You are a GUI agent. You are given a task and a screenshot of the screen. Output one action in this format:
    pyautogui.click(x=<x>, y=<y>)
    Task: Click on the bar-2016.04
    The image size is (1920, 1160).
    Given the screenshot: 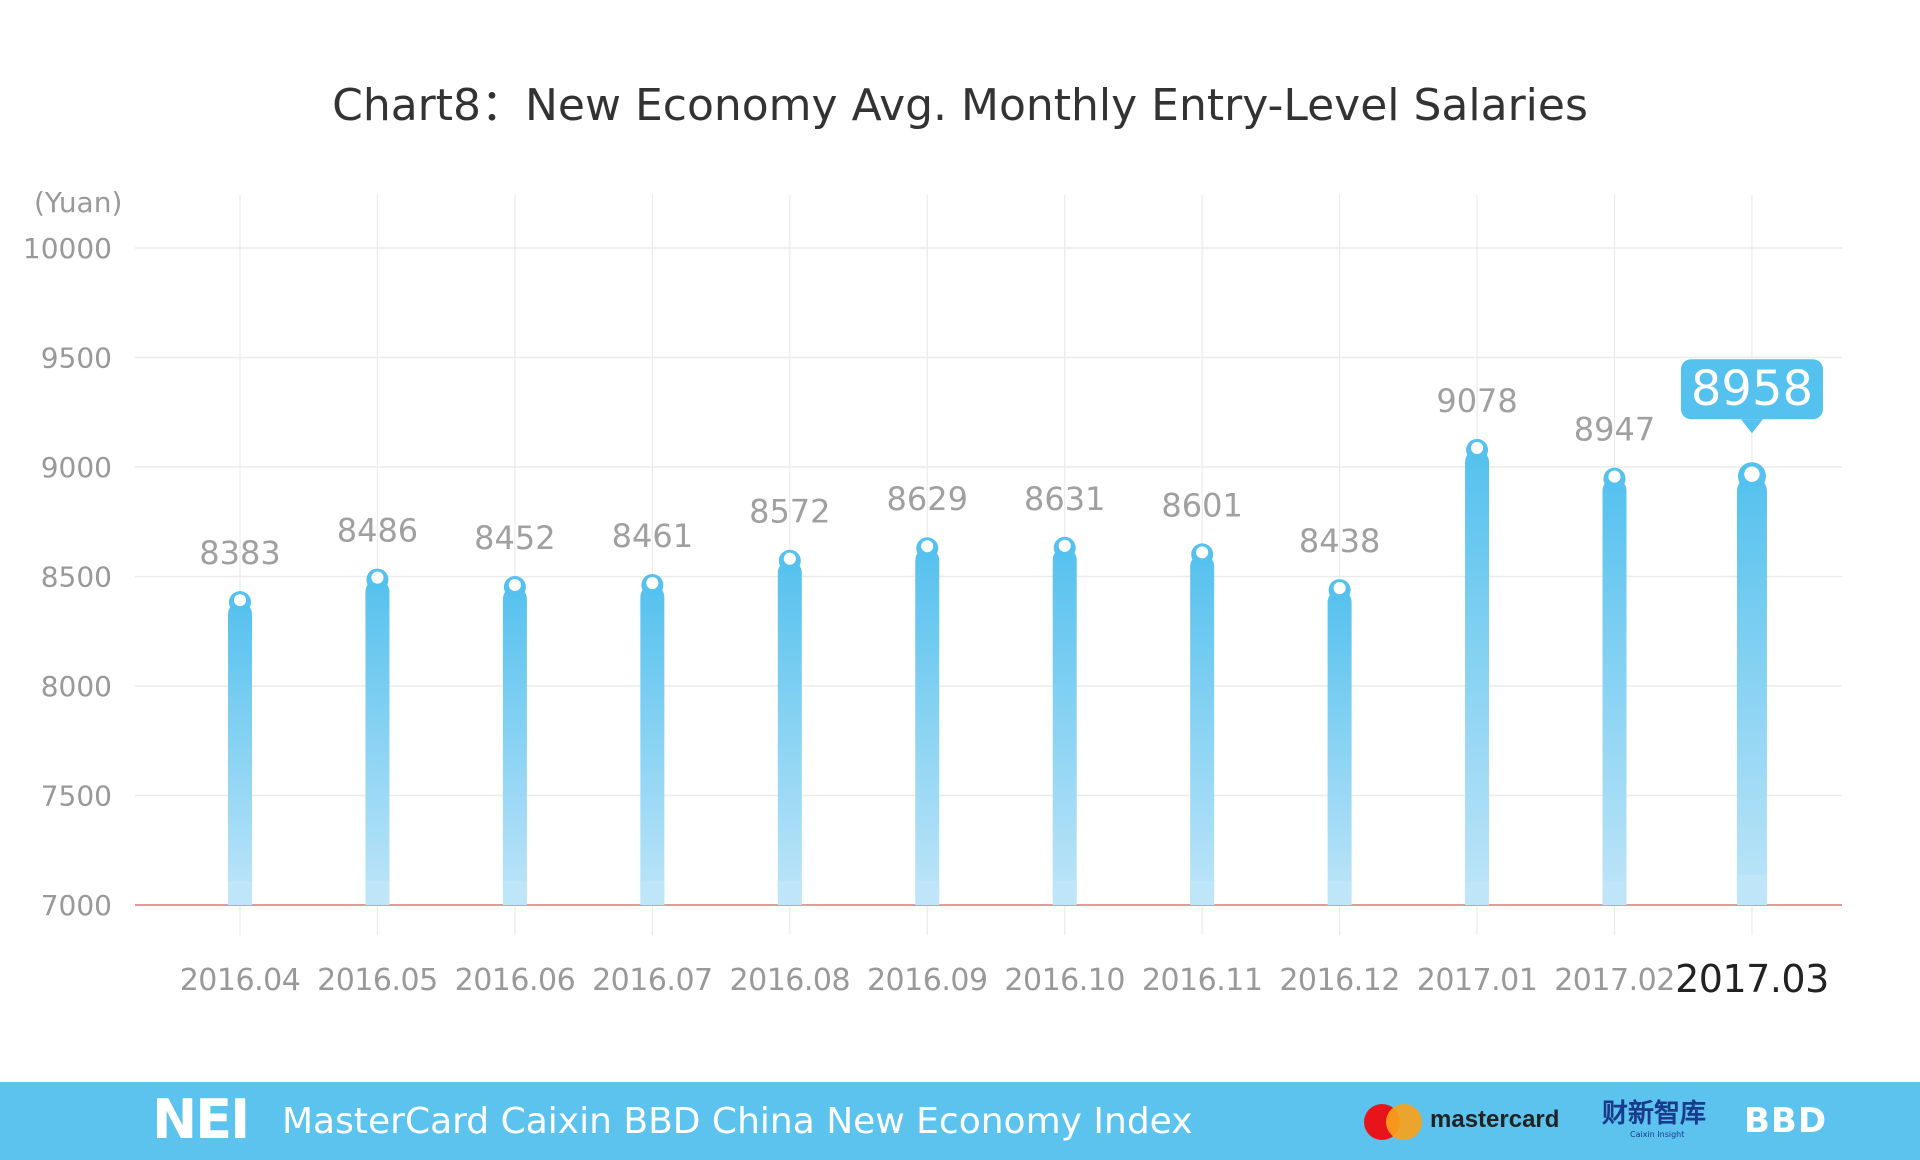 What is the action you would take?
    pyautogui.click(x=240, y=753)
    